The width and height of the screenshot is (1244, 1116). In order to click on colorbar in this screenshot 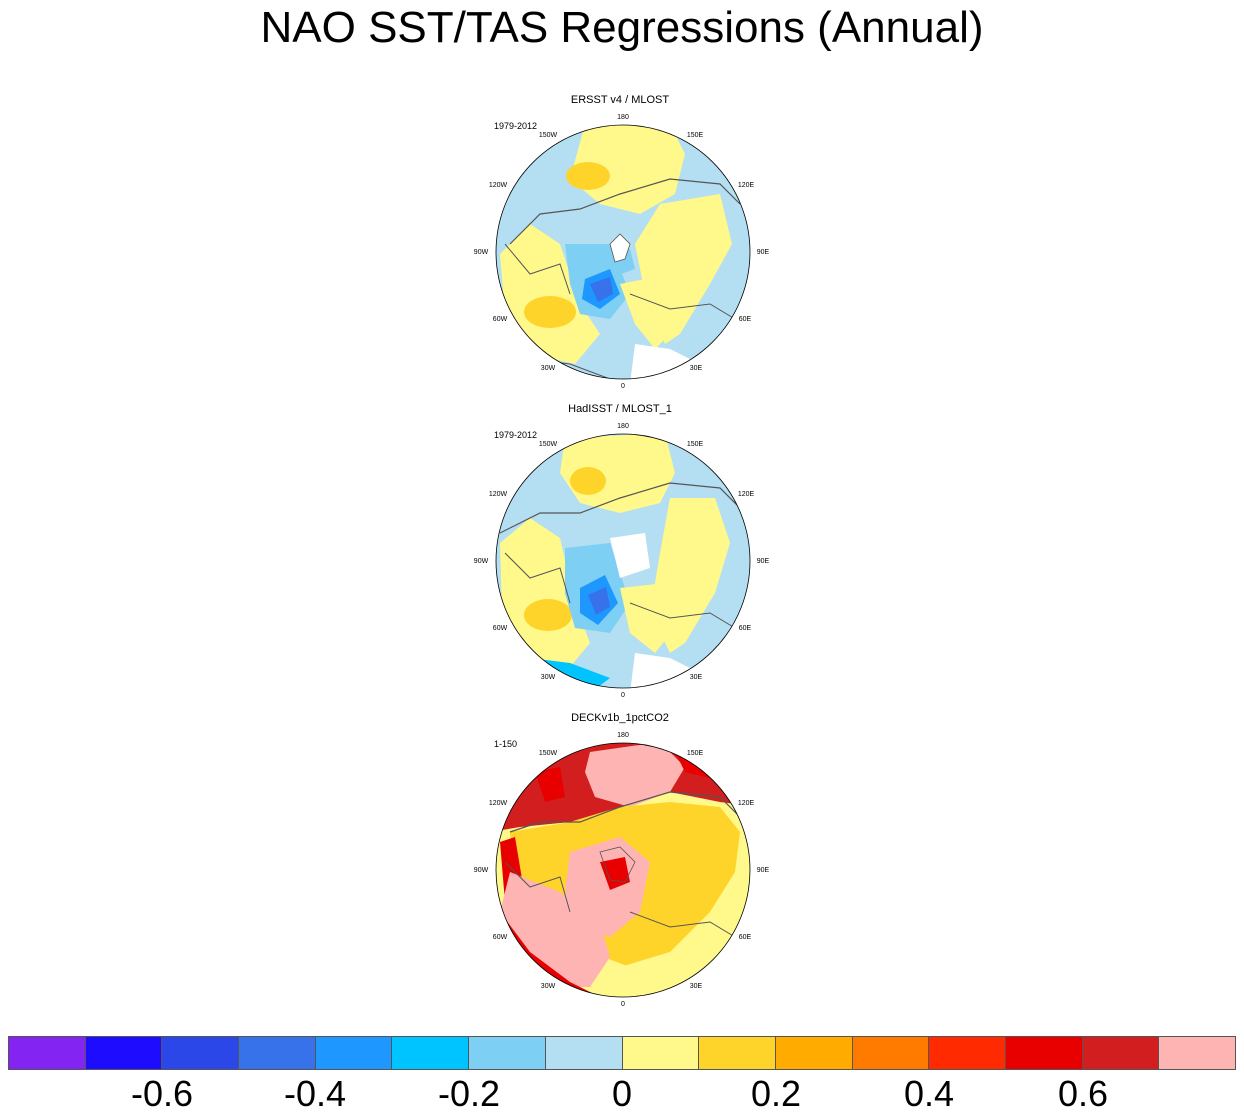, I will do `click(622, 1053)`.